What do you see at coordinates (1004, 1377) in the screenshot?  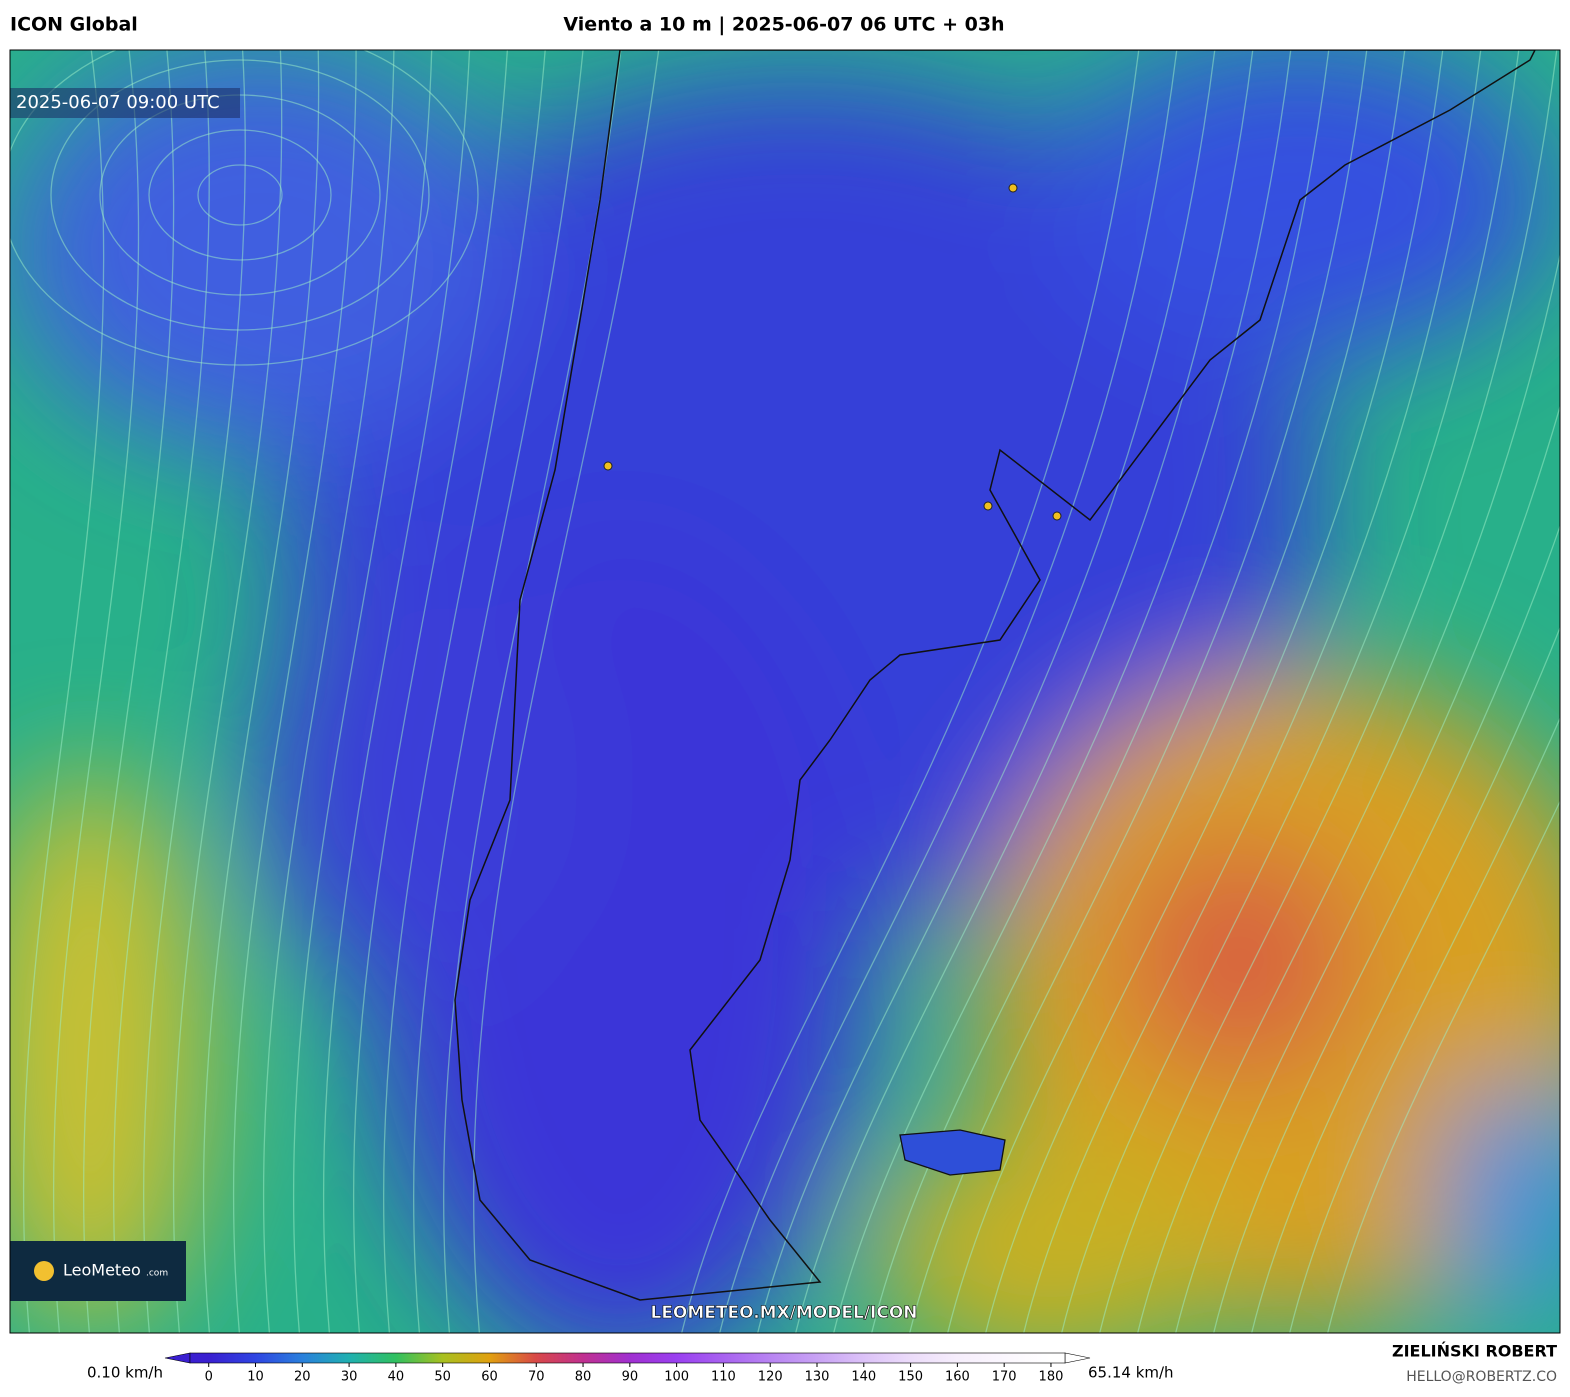 I see `colorbar-tick-label: 170` at bounding box center [1004, 1377].